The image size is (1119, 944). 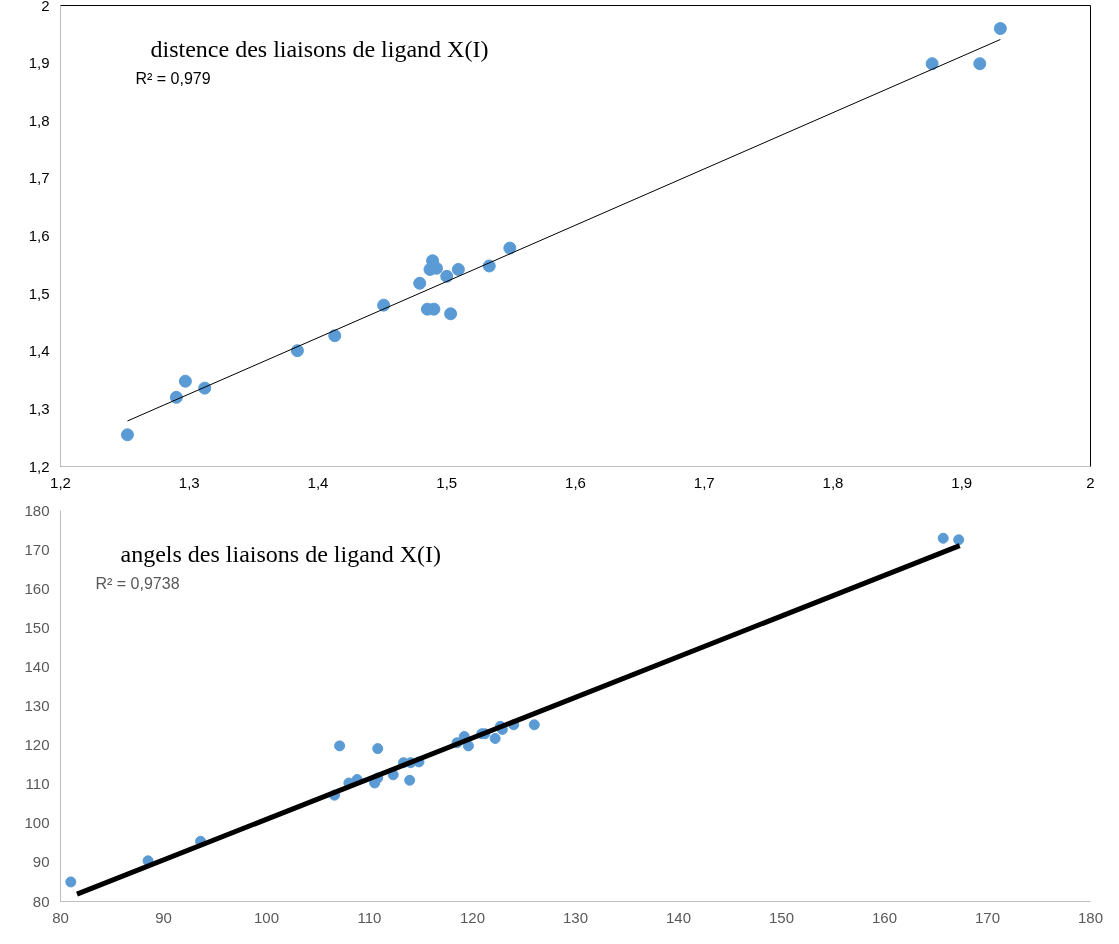 What do you see at coordinates (39, 120) in the screenshot?
I see `y-tick-label: 1,8` at bounding box center [39, 120].